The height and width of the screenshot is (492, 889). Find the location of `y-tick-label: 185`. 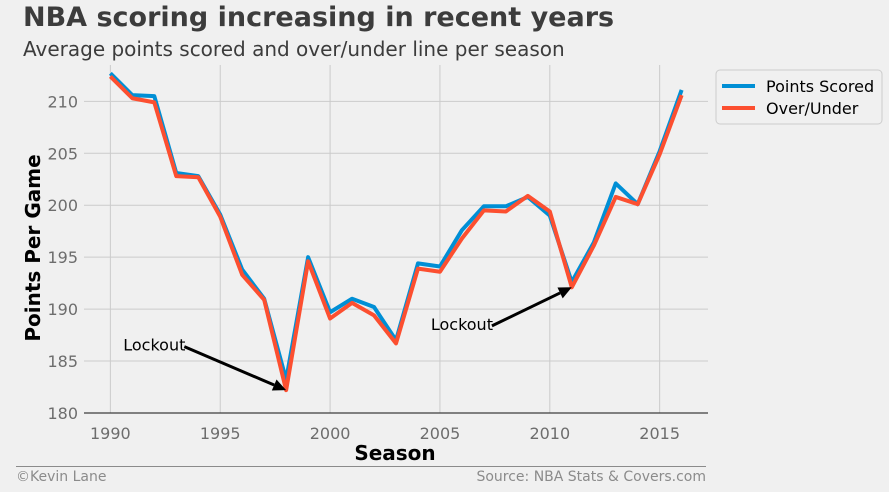

y-tick-label: 185 is located at coordinates (62, 361).